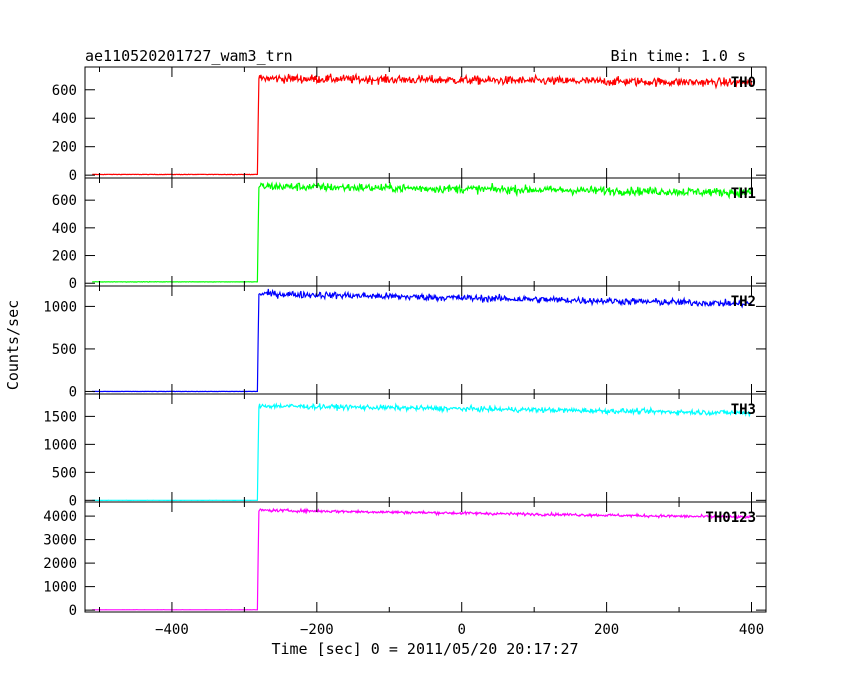  Describe the element at coordinates (60, 541) in the screenshot. I see `y-tick-label: 3000` at that location.